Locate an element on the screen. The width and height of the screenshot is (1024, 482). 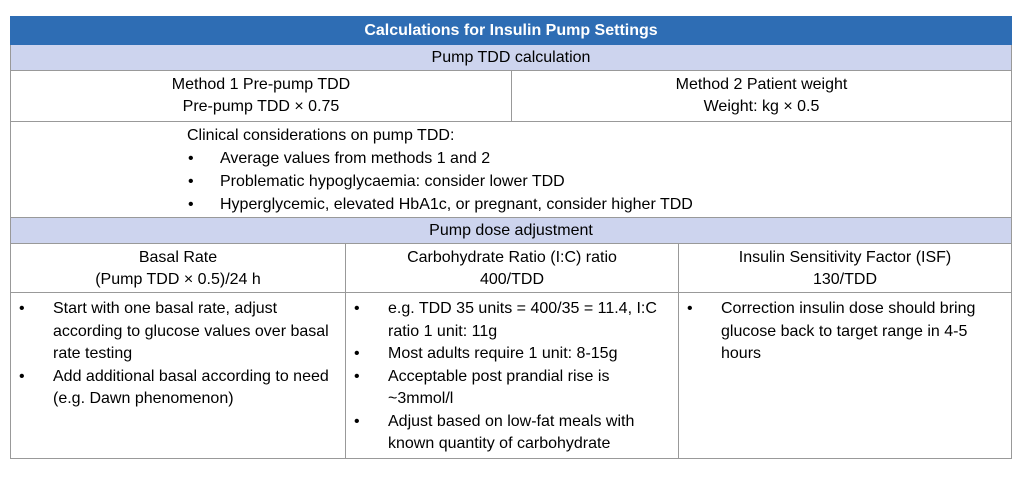
basal-rate-header: Basal Rate (Pump TDD × 0.5)/24 h is located at coordinates (178, 268).